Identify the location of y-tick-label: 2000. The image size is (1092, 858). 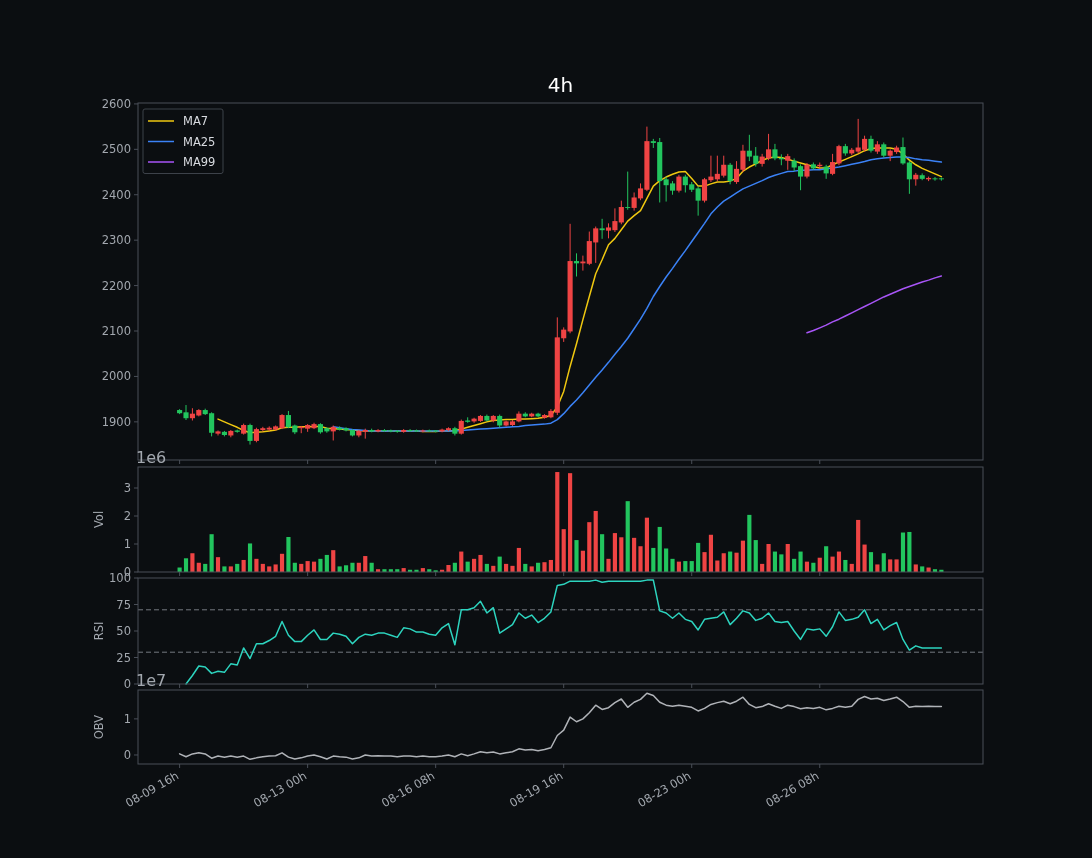
(116, 376).